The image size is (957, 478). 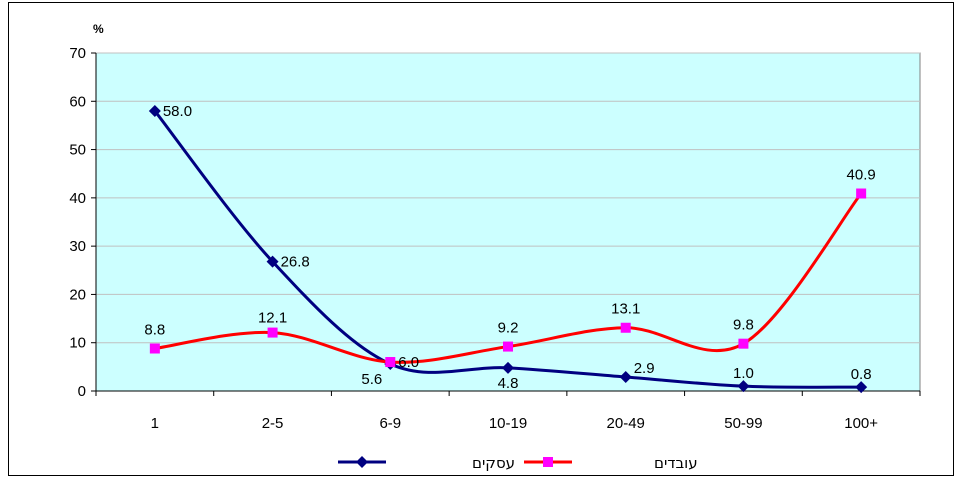 I want to click on x-tick-label: 1, so click(x=155, y=423).